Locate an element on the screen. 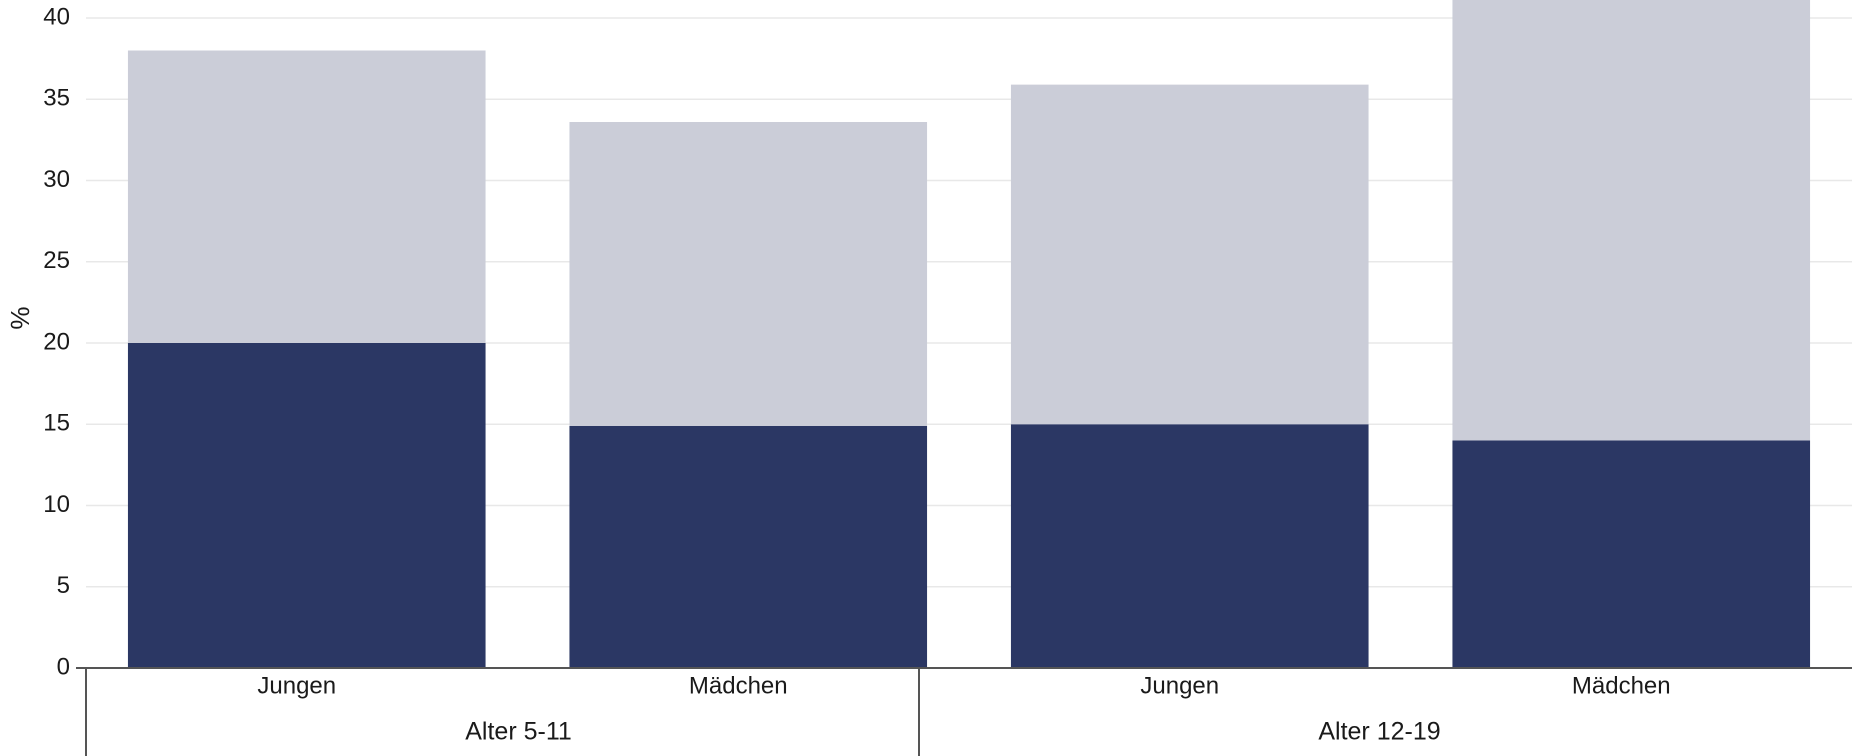  axes is located at coordinates (964, 711).